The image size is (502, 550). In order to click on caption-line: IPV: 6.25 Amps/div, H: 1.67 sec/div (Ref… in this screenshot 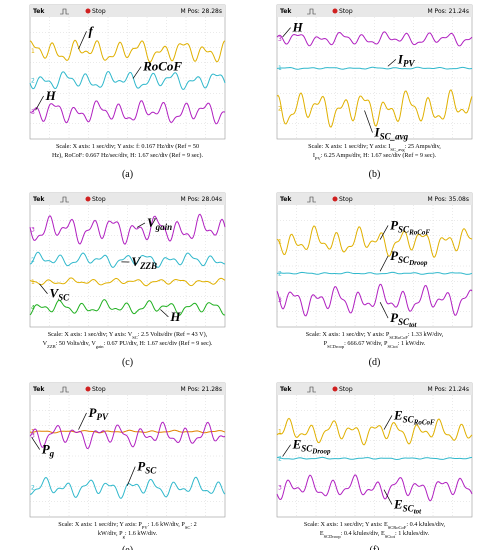, I will do `click(375, 156)`.